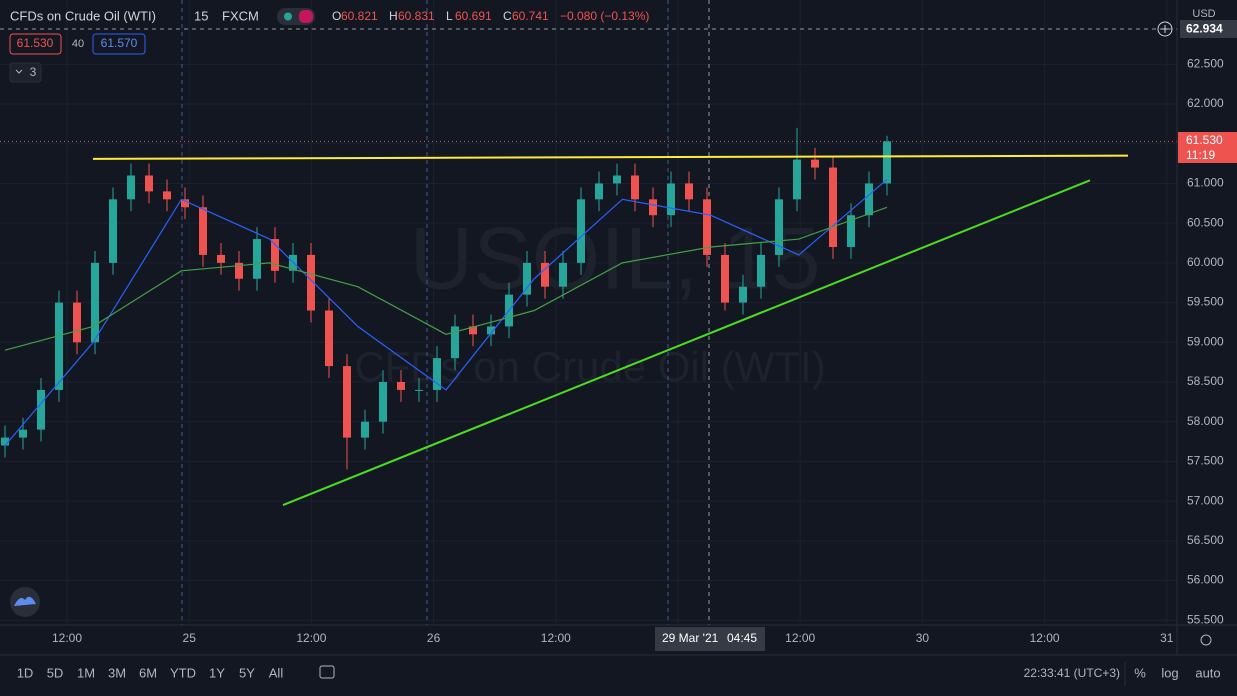 The image size is (1237, 696). Describe the element at coordinates (119, 44) in the screenshot. I see `buy-button` at that location.